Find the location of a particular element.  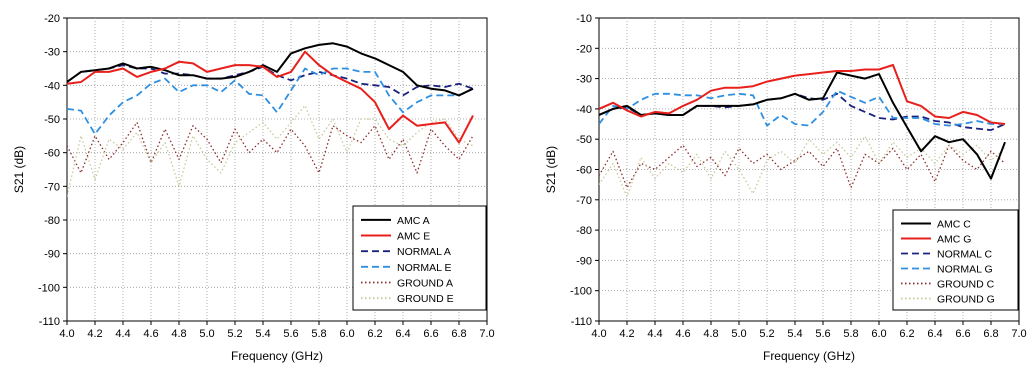

legend-label: GROUND A is located at coordinates (425, 284).